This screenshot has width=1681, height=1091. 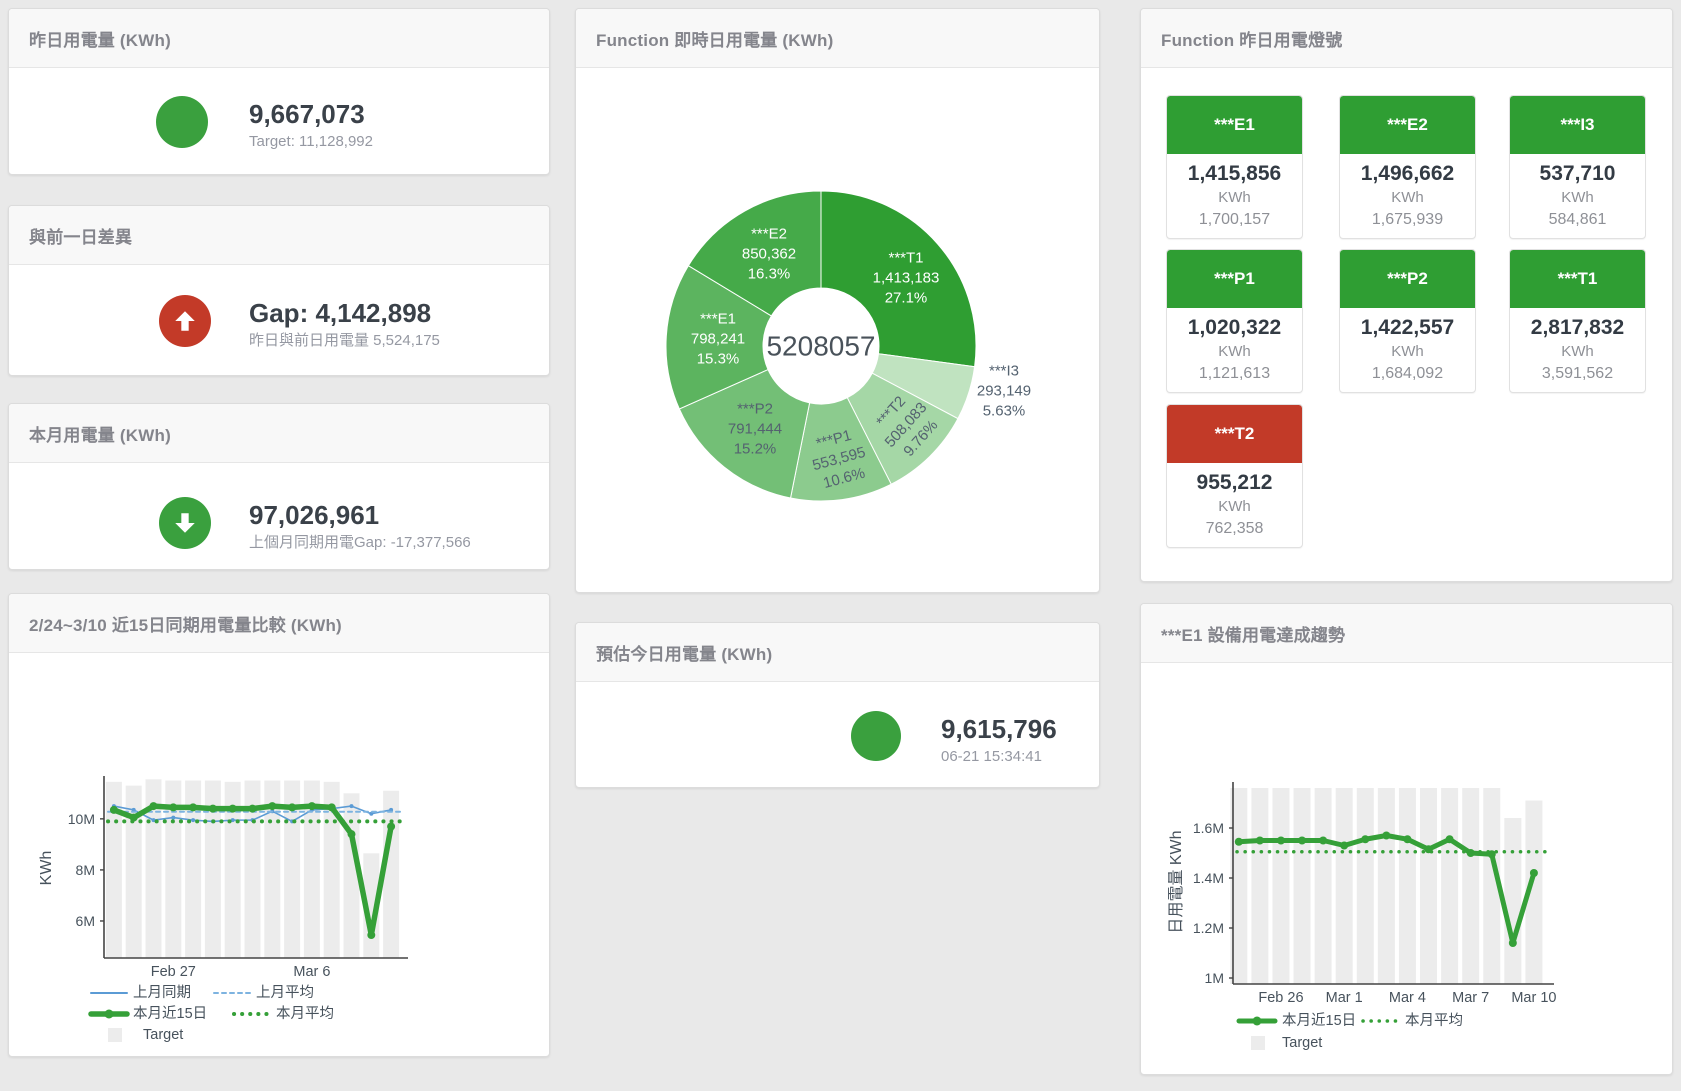 What do you see at coordinates (837, 705) in the screenshot?
I see `card-today-estimate: 預估今日用電量 (KWh) 9,615,796 06-21 15:34:41` at bounding box center [837, 705].